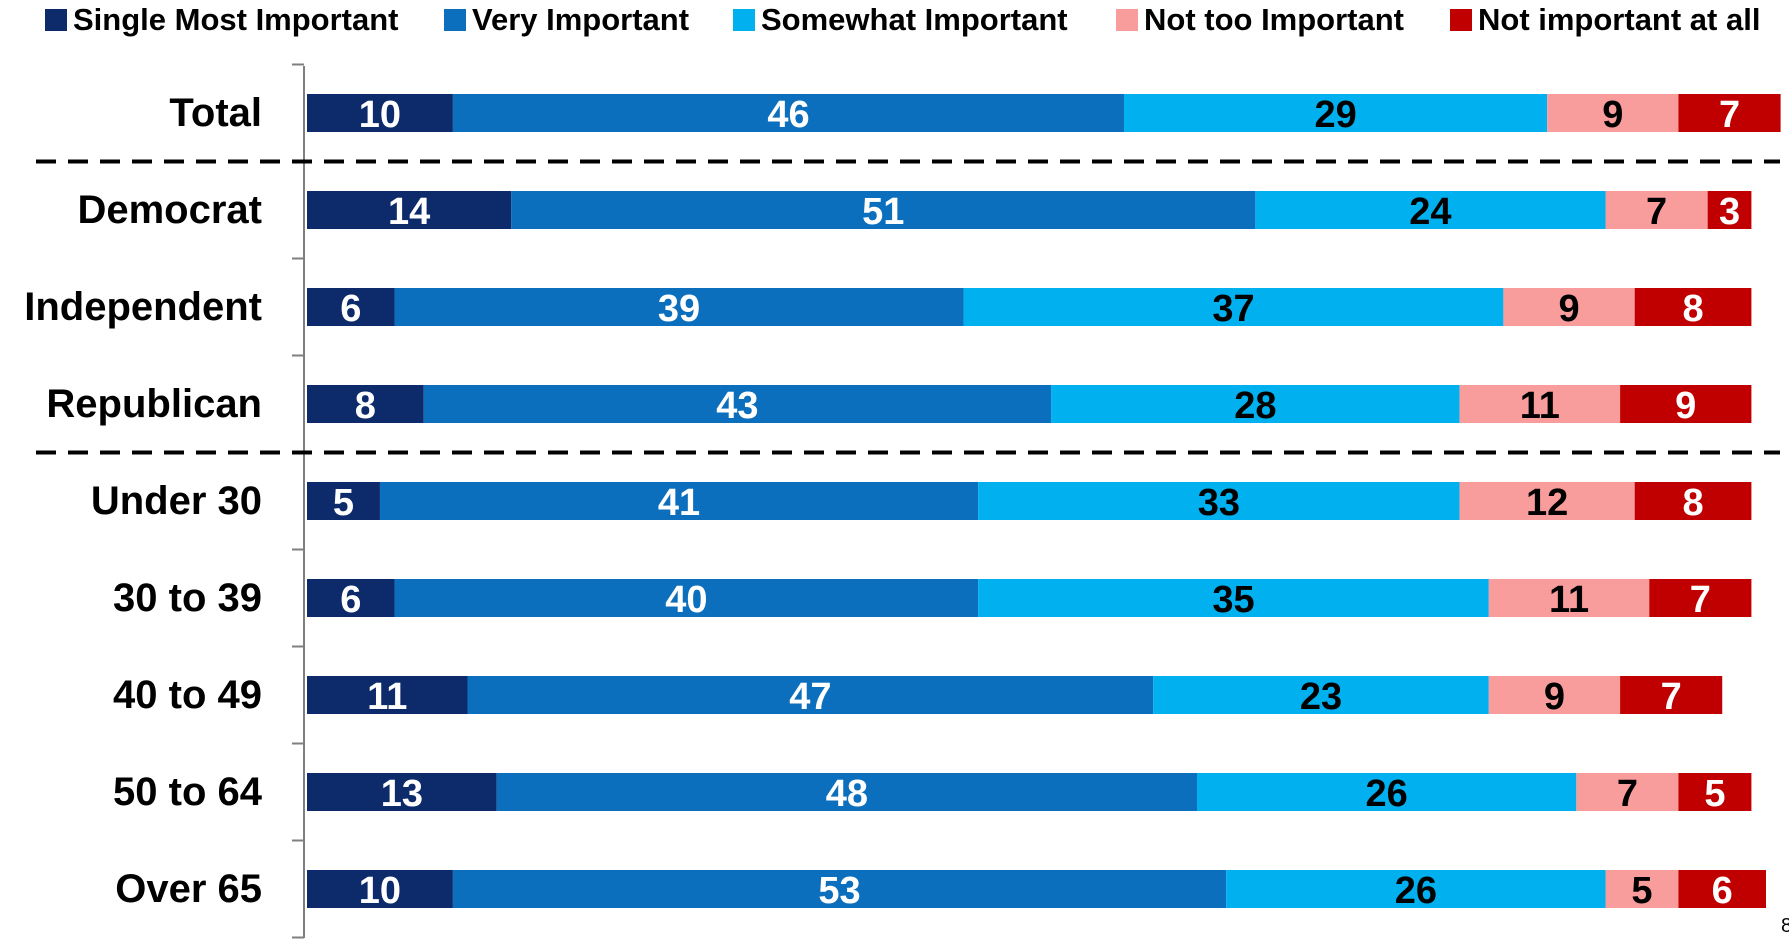  What do you see at coordinates (1219, 503) in the screenshot?
I see `value-label: 33` at bounding box center [1219, 503].